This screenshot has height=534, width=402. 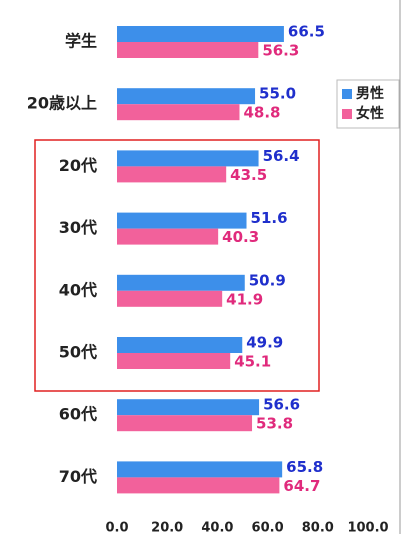 What do you see at coordinates (301, 486) in the screenshot?
I see `value-label: 64.7` at bounding box center [301, 486].